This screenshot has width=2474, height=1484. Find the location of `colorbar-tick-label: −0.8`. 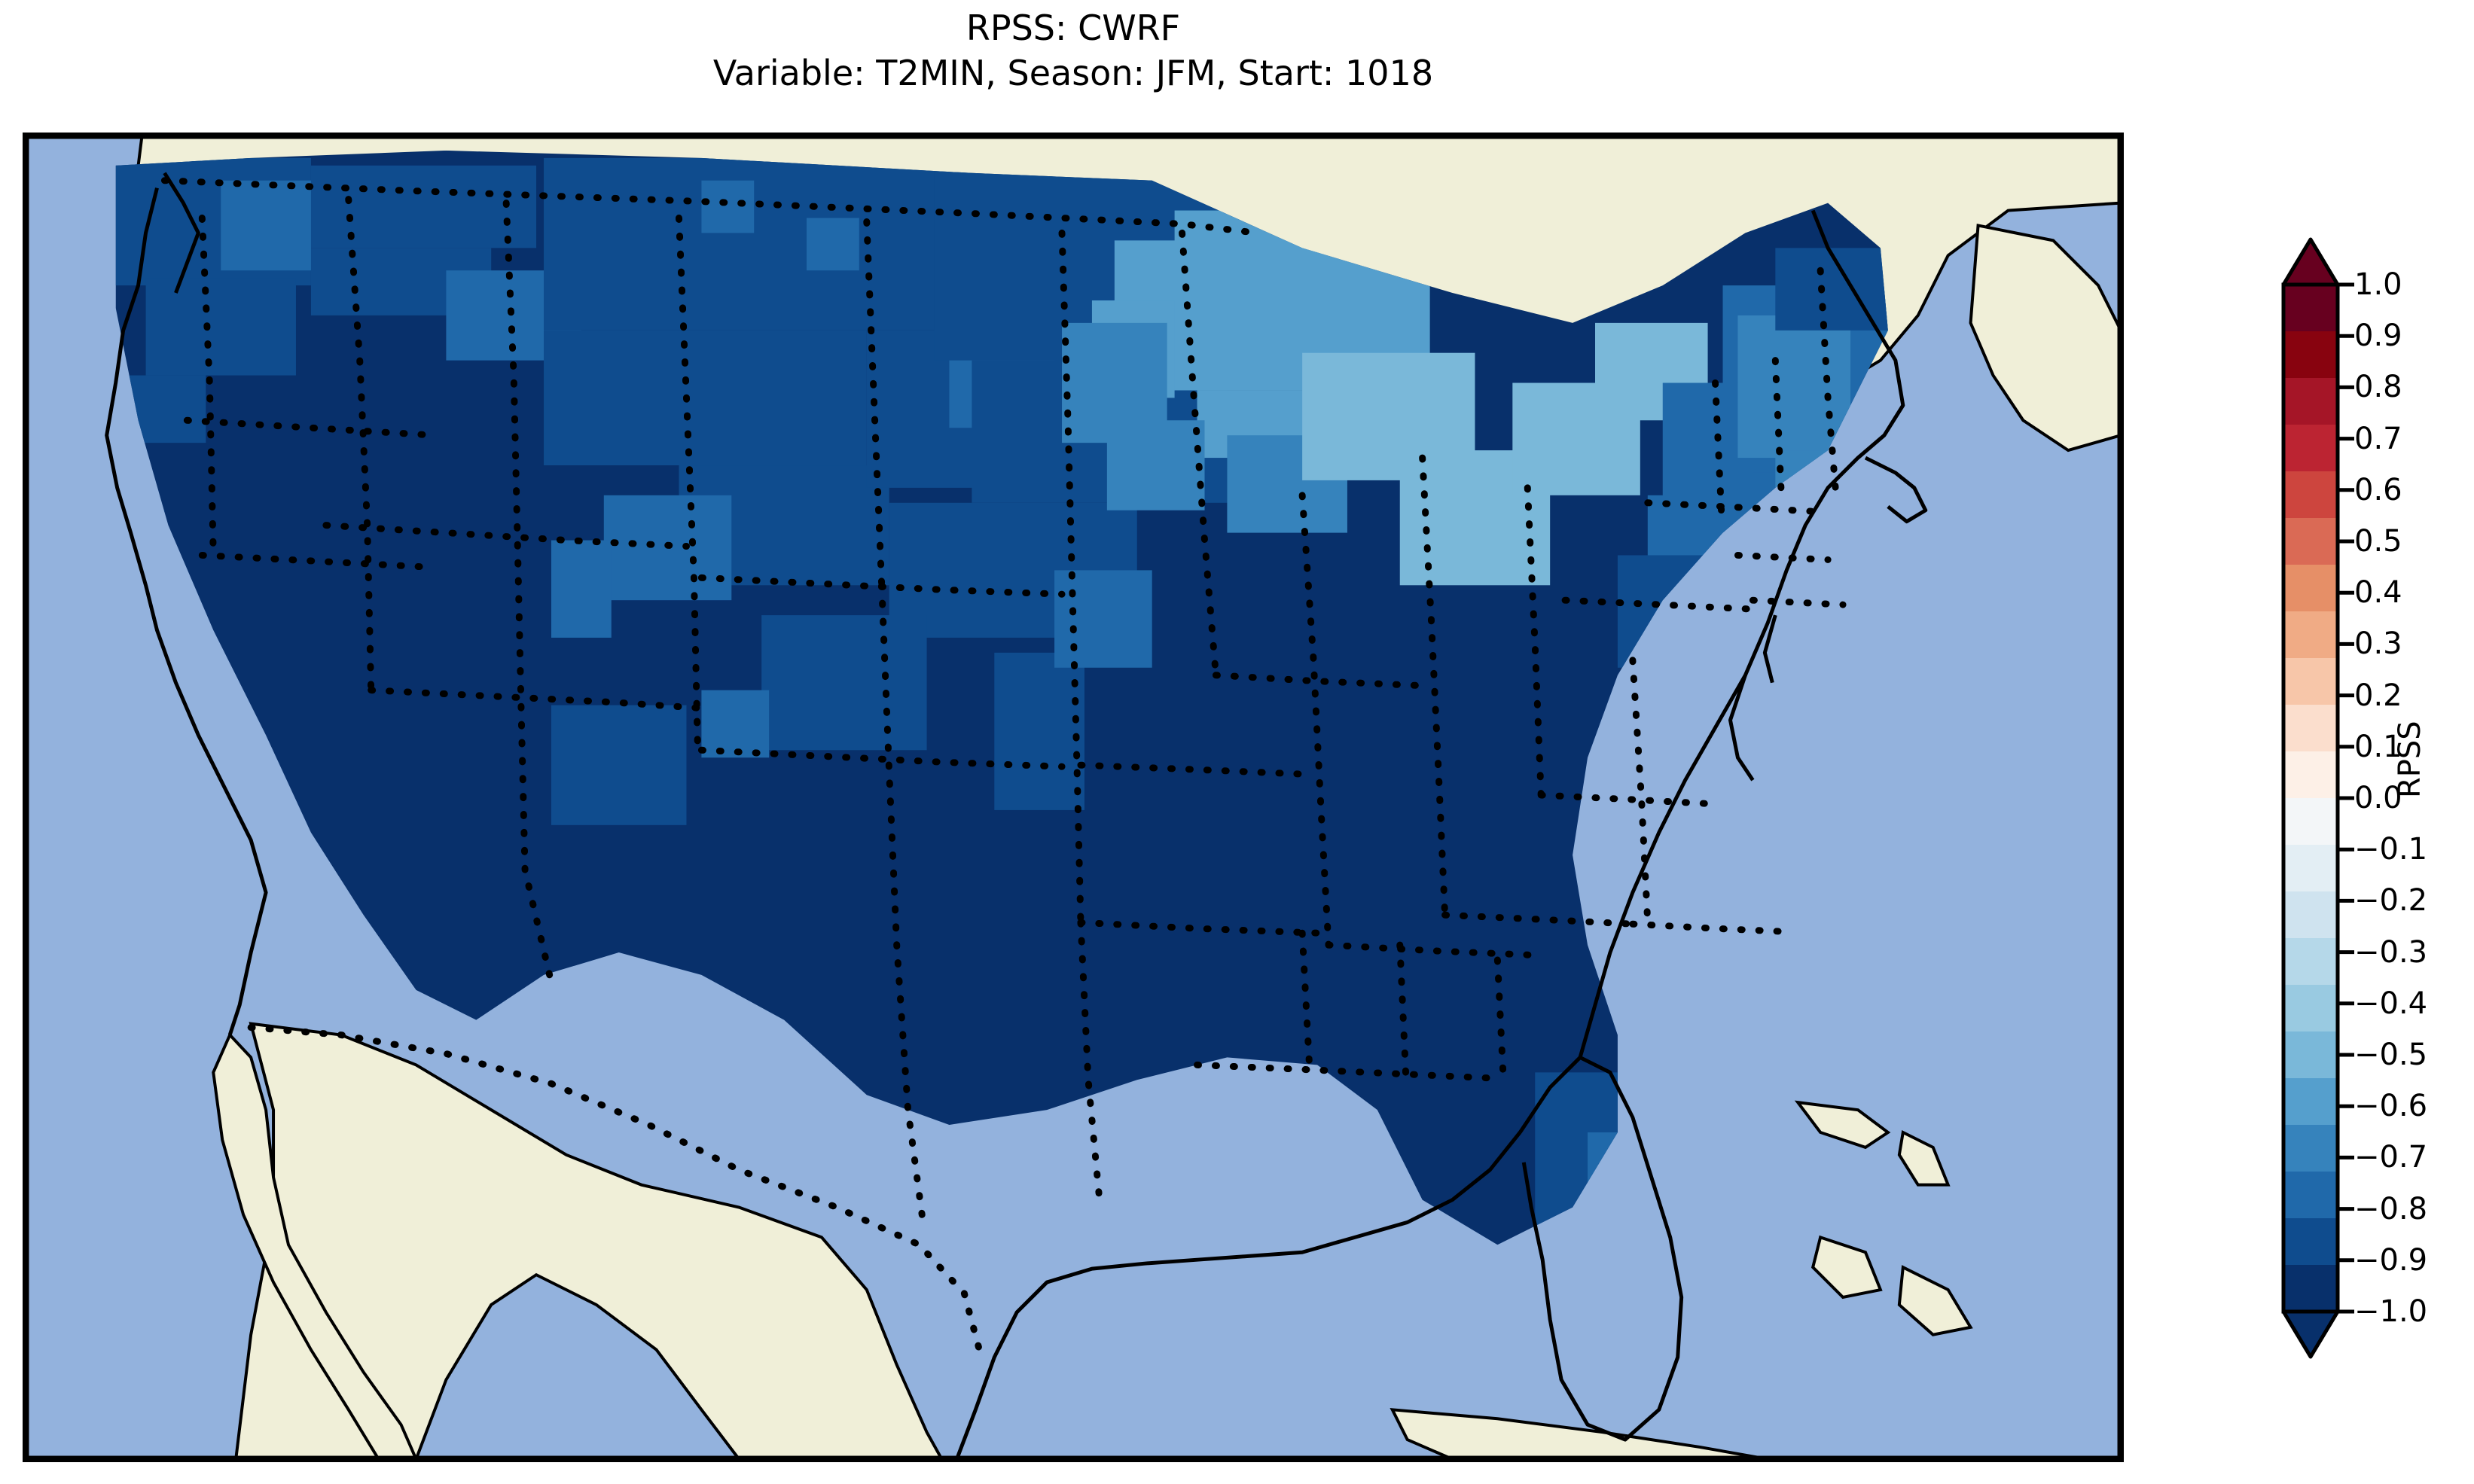

colorbar-tick-label: −0.8 is located at coordinates (2391, 1209).